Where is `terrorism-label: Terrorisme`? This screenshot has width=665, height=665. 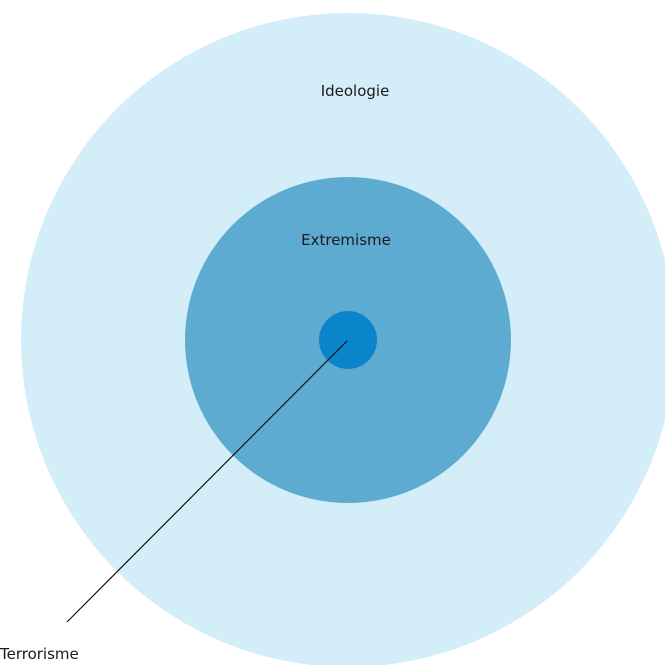 terrorism-label: Terrorisme is located at coordinates (39, 654).